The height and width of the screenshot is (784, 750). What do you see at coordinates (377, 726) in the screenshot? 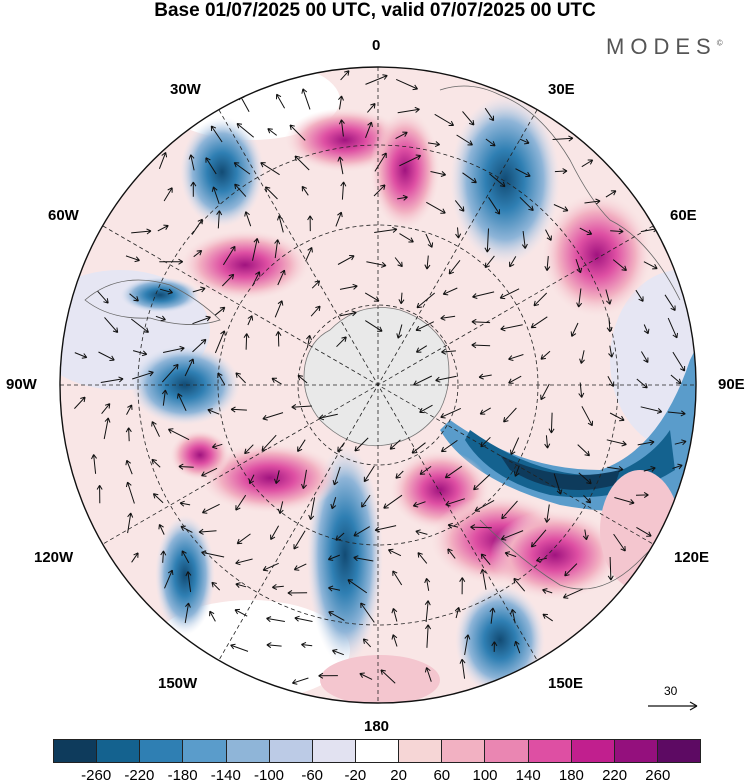
I see `lon-label-180: 180` at bounding box center [377, 726].